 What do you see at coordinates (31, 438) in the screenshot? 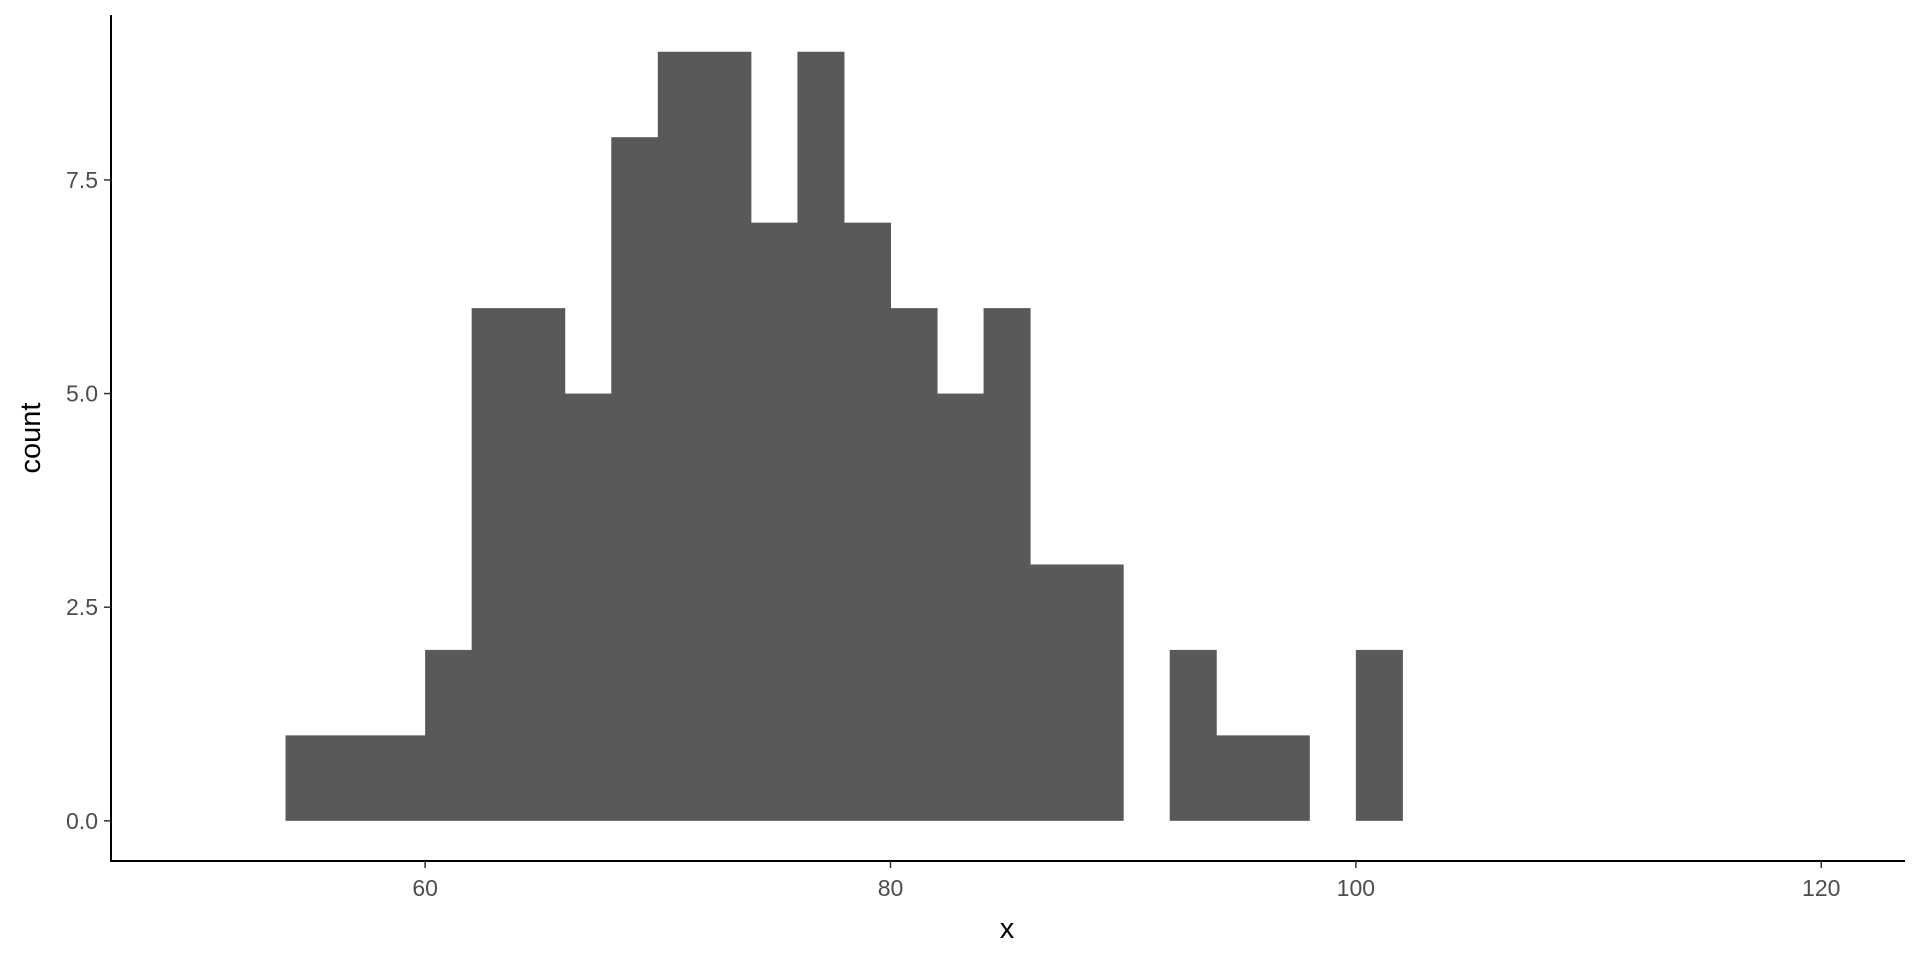
I see `y-axis-title: count` at bounding box center [31, 438].